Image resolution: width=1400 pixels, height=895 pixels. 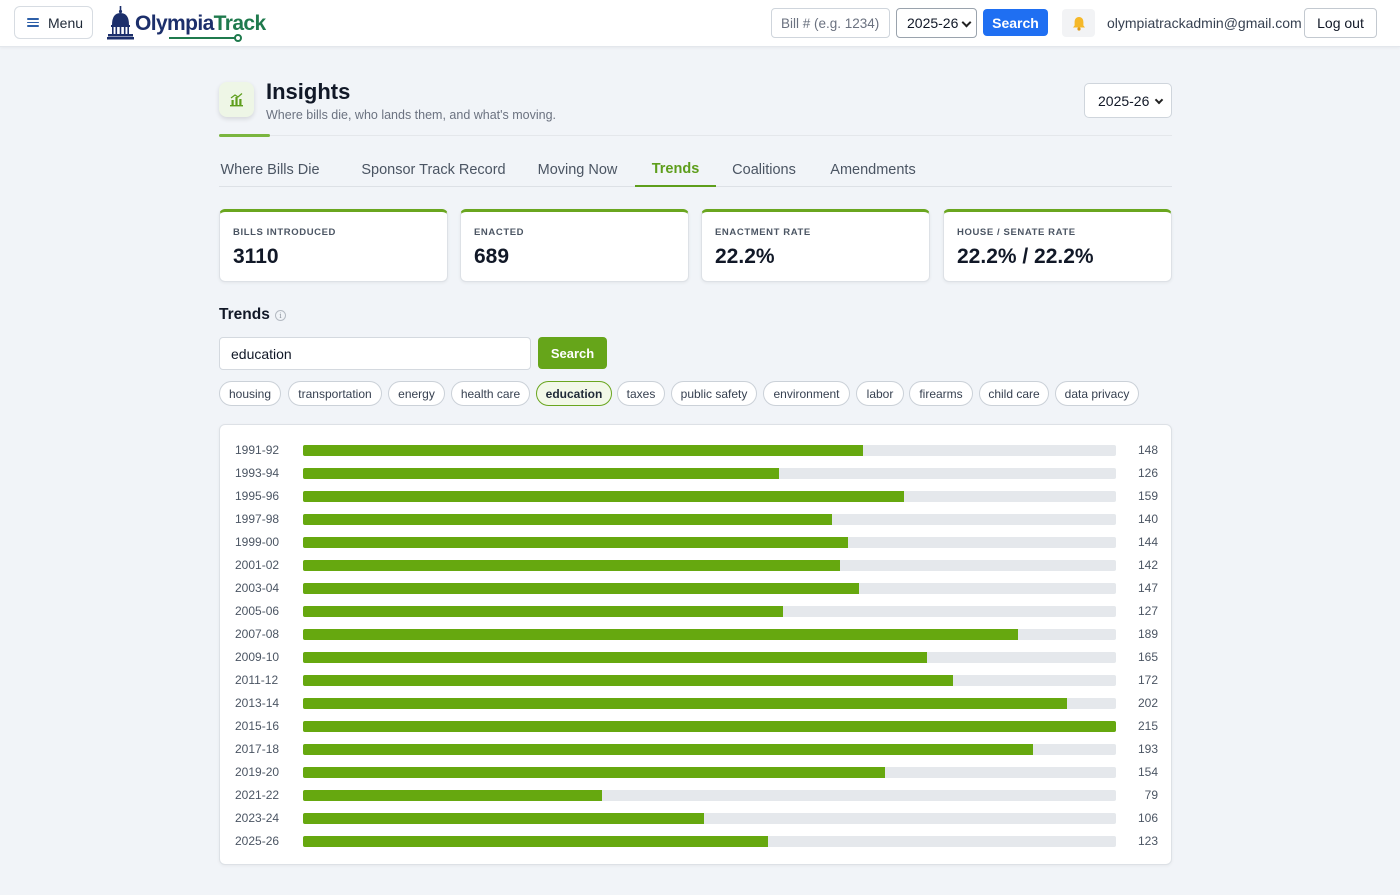 I want to click on chart-value-label: 154, so click(x=1147, y=772).